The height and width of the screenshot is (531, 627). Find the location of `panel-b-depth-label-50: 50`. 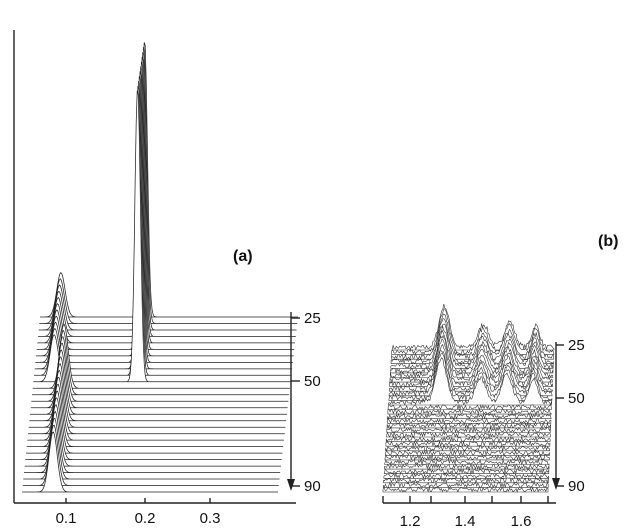

panel-b-depth-label-50: 50 is located at coordinates (576, 398).